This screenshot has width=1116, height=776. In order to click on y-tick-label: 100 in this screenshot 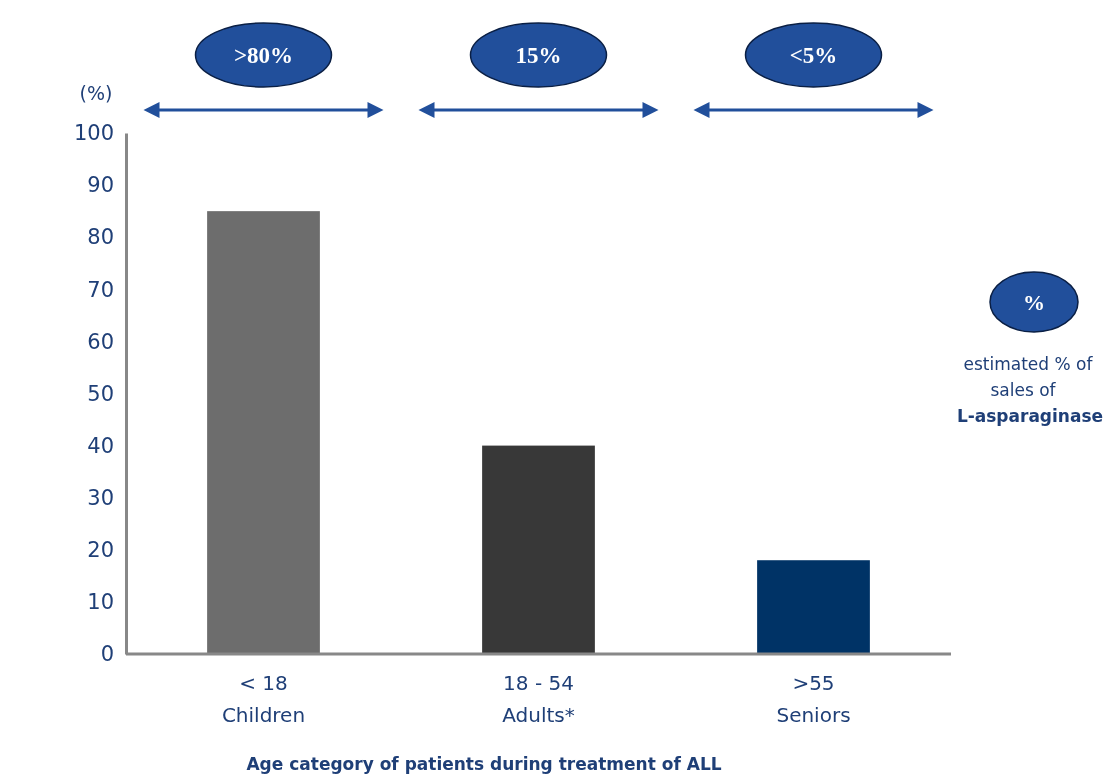, I will do `click(93, 133)`.